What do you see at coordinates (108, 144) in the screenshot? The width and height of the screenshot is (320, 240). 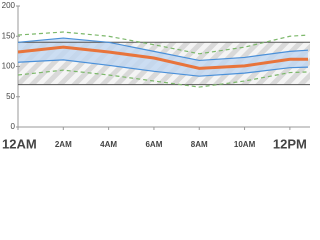 I see `x-tick-label: 4AM` at bounding box center [108, 144].